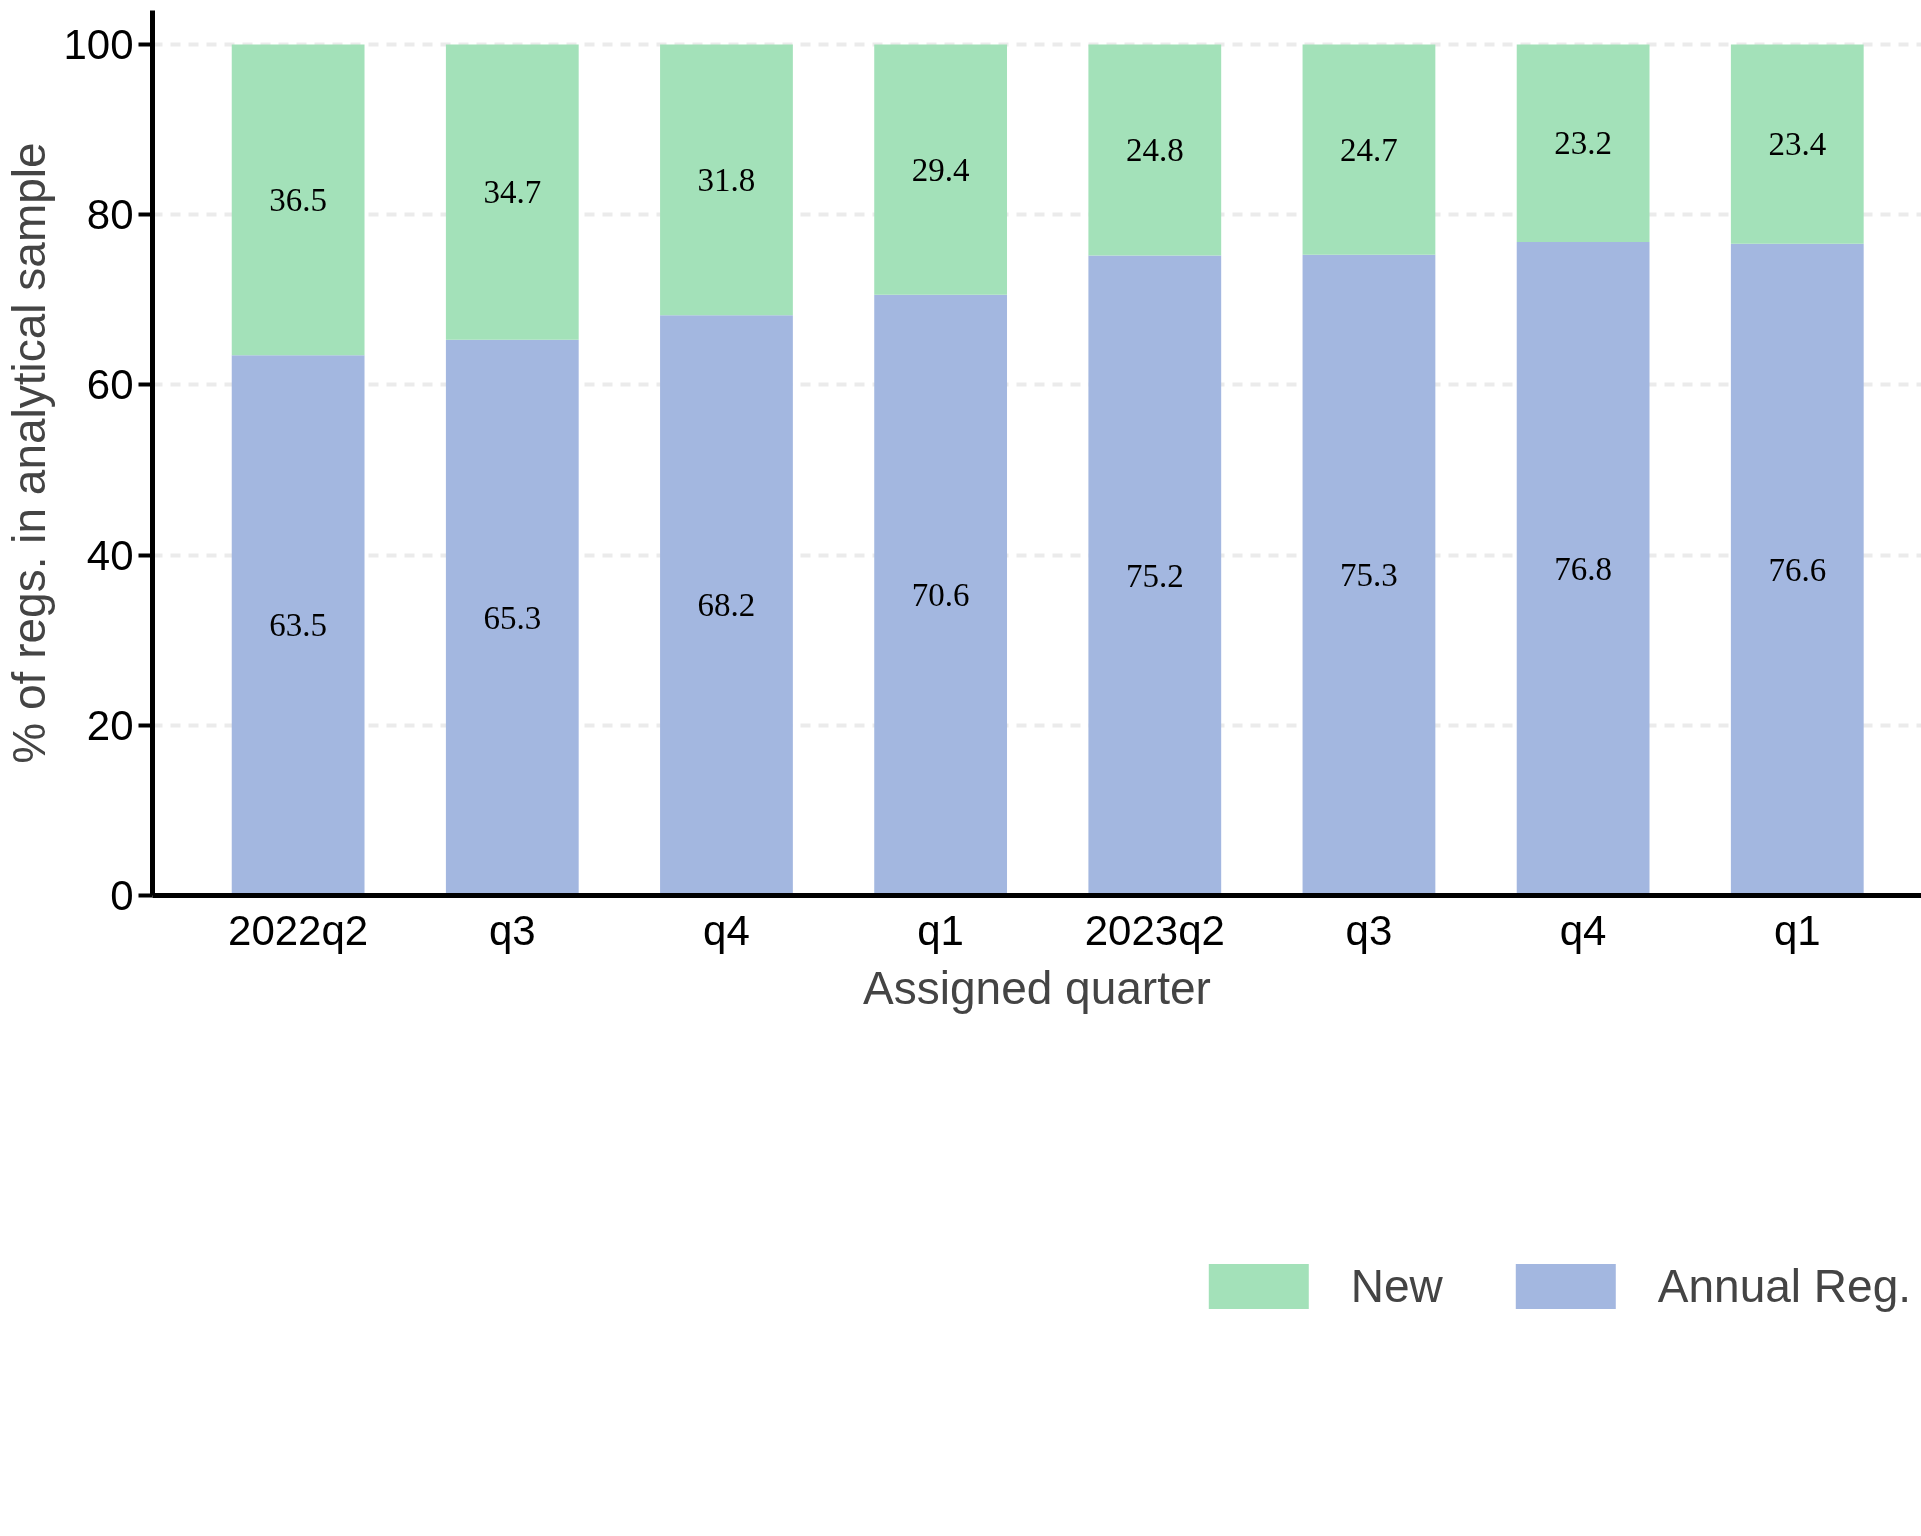  What do you see at coordinates (110, 725) in the screenshot?
I see `y-tick-label: 20` at bounding box center [110, 725].